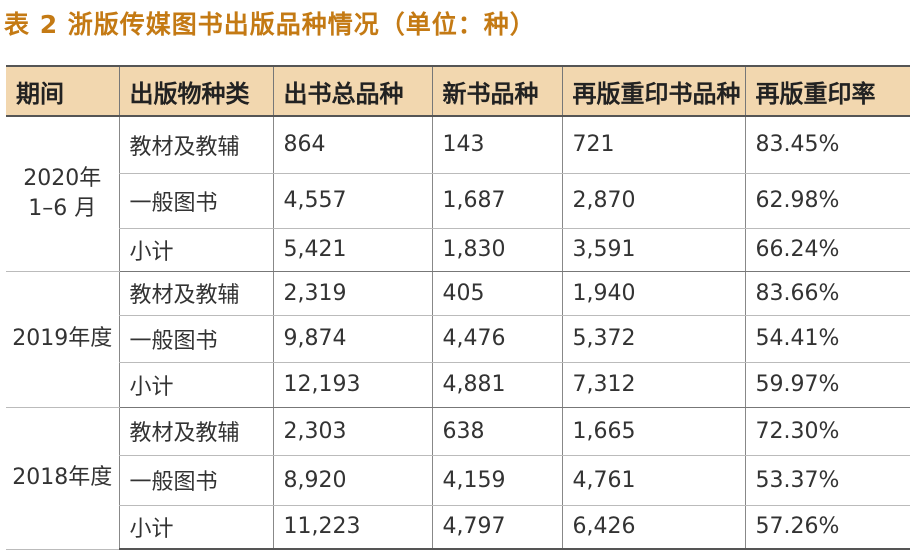 The image size is (922, 560). What do you see at coordinates (62, 91) in the screenshot?
I see `header-period: 期间` at bounding box center [62, 91].